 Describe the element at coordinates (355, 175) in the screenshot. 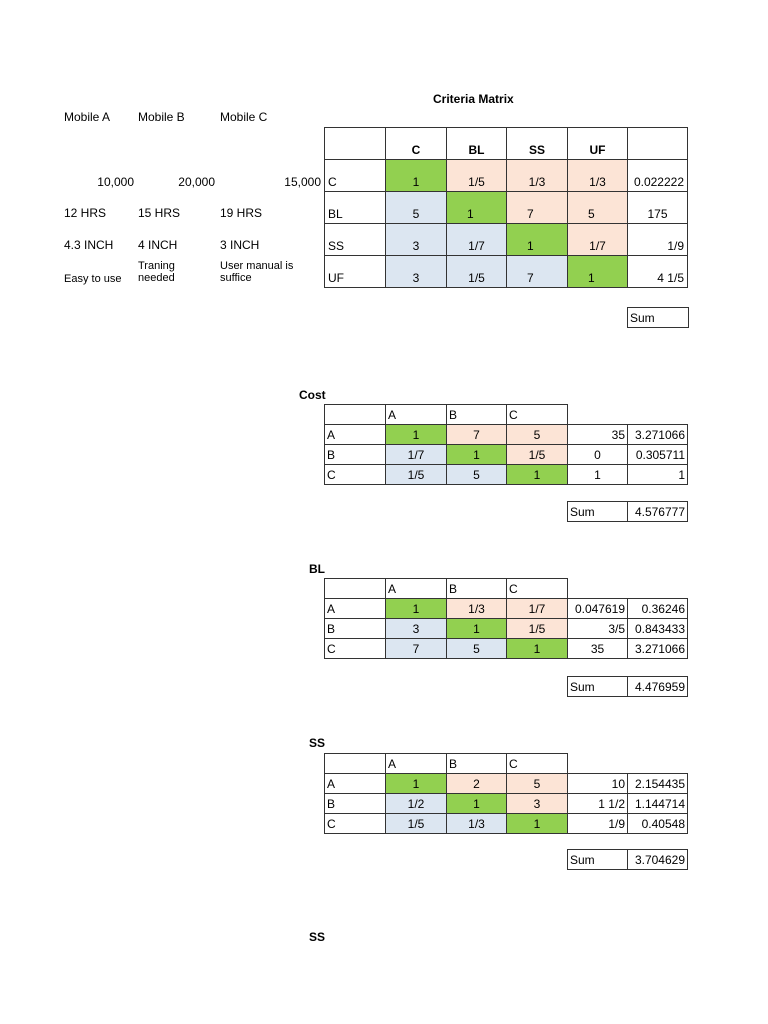

I see `criteria-row-label: C` at that location.